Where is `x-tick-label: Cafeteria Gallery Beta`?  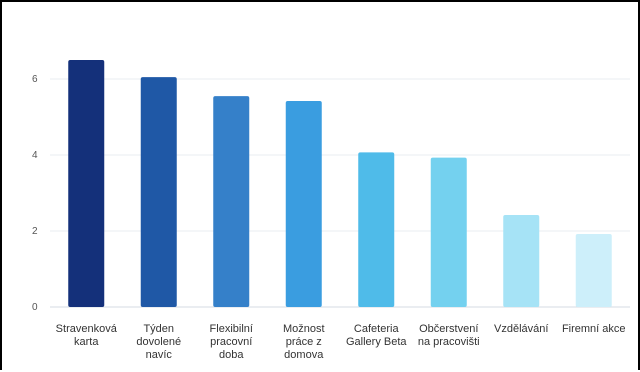 x-tick-label: Cafeteria Gallery Beta is located at coordinates (376, 335).